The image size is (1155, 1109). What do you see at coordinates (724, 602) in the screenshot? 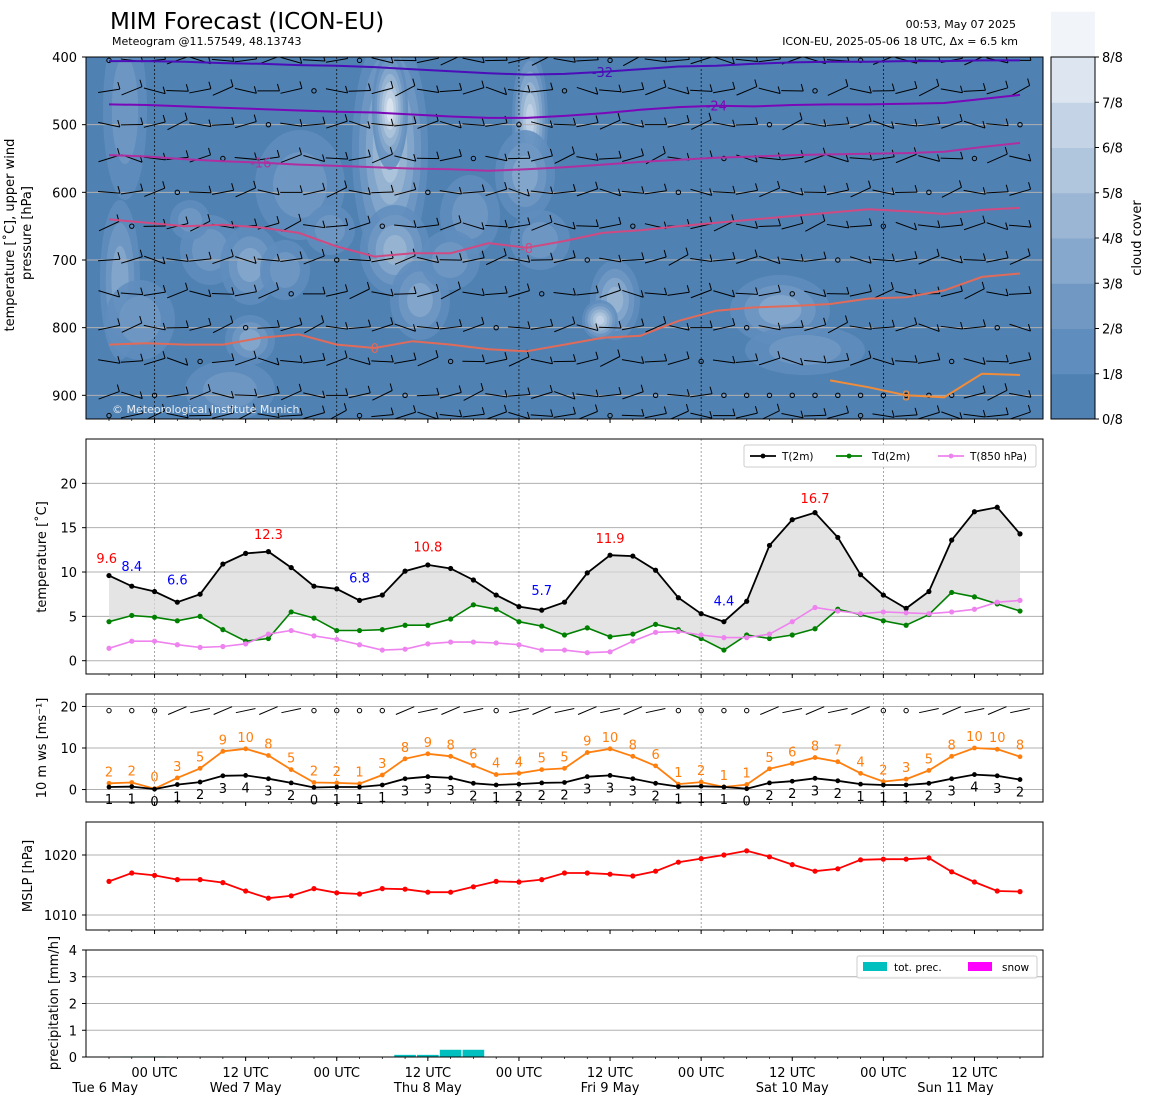
I see `extreme-value-label: 4.4` at bounding box center [724, 602].